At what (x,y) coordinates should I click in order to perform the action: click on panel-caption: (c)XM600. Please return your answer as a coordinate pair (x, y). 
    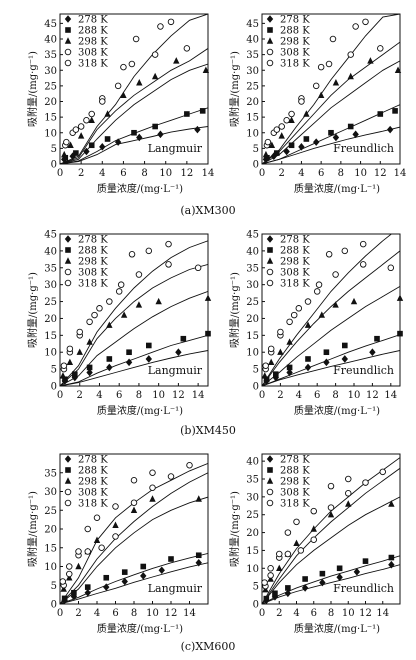
    Looking at the image, I should click on (208, 646).